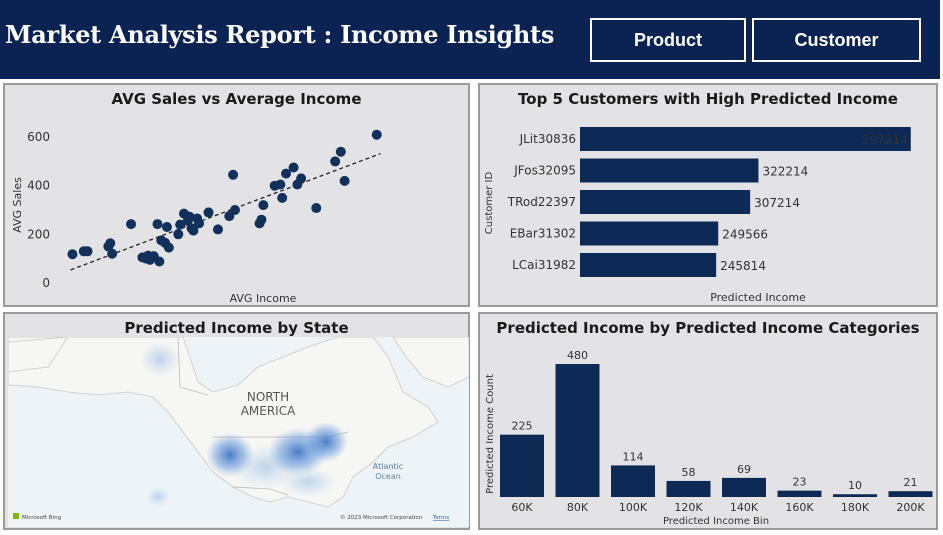 Image resolution: width=943 pixels, height=535 pixels. What do you see at coordinates (836, 40) in the screenshot?
I see `customer-button: Customer` at bounding box center [836, 40].